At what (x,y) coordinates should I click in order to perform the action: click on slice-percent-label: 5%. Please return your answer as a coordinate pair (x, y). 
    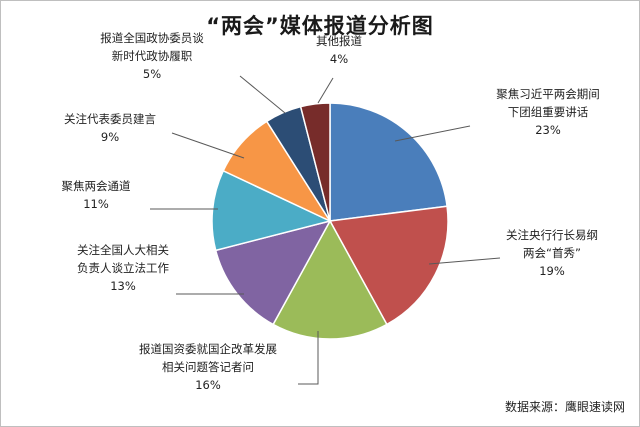
    Looking at the image, I should click on (152, 74).